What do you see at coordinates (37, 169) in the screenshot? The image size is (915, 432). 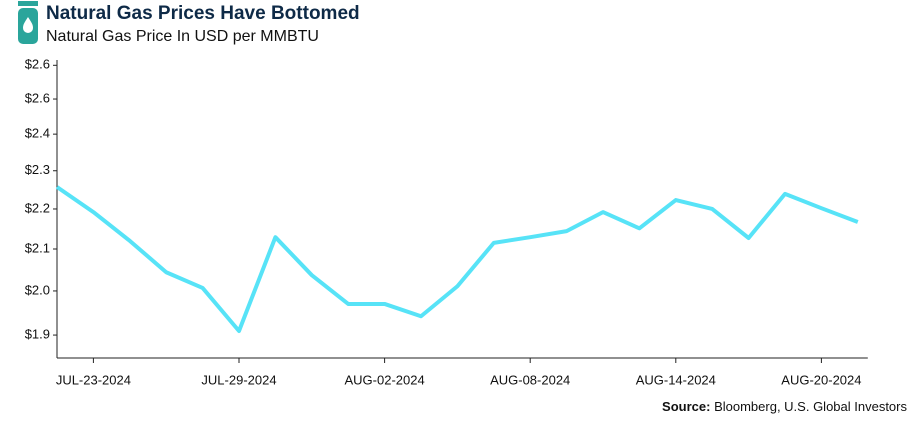 I see `y-tick-label: $2.3` at bounding box center [37, 169].